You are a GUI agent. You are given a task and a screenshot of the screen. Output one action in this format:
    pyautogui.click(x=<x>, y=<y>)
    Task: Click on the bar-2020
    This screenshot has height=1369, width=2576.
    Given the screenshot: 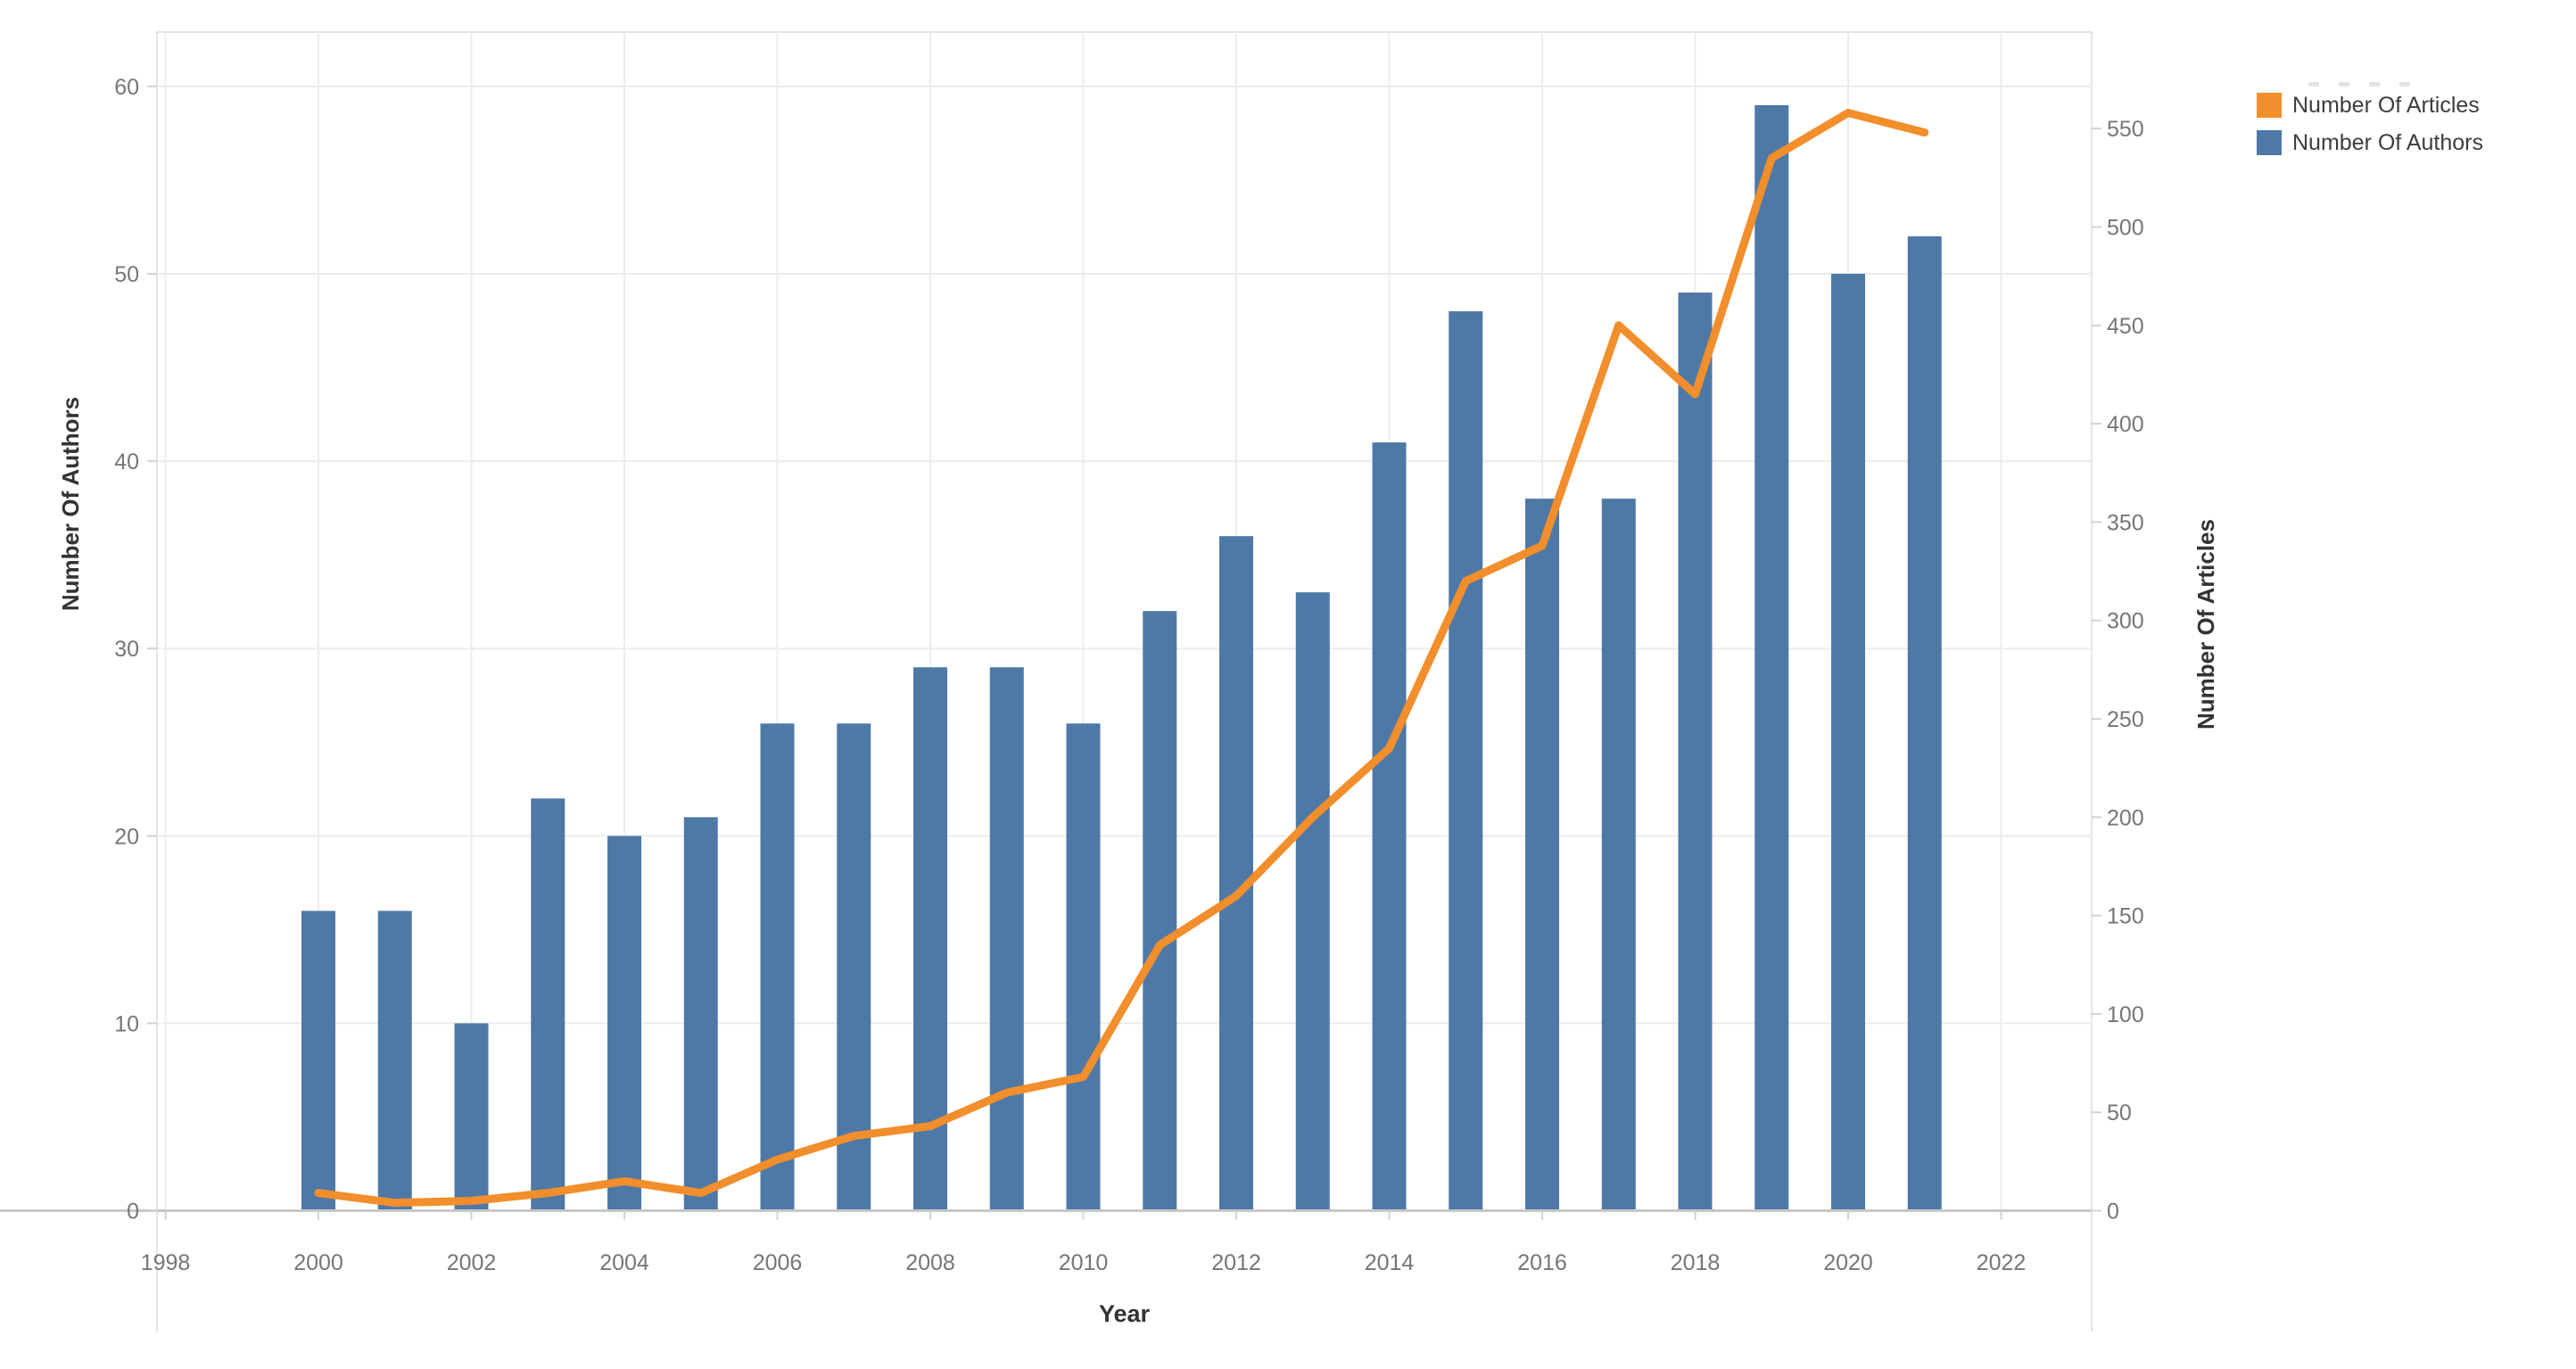 What is the action you would take?
    pyautogui.click(x=1848, y=742)
    